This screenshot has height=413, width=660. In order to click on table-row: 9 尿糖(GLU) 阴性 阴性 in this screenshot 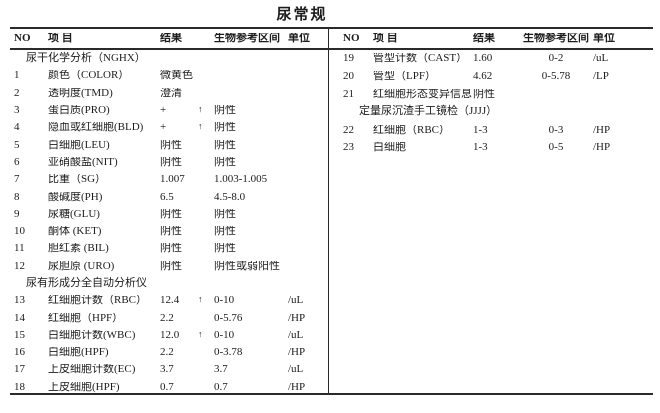, I will do `click(169, 214)`.